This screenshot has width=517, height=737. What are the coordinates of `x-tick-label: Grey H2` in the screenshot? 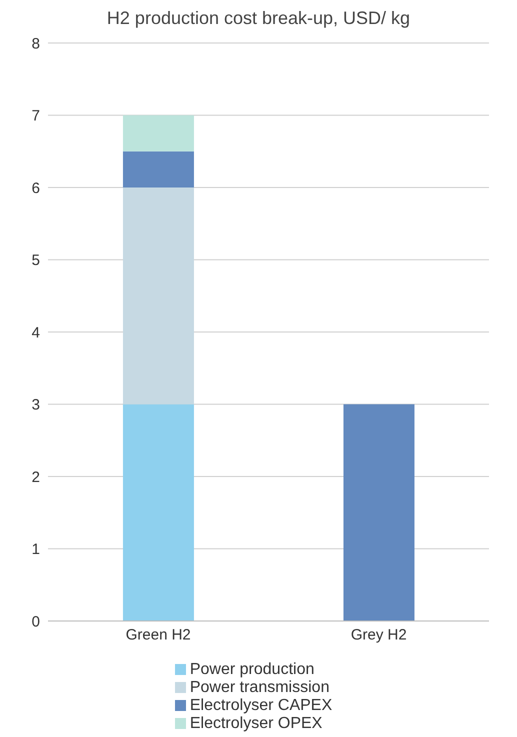 It's located at (378, 635).